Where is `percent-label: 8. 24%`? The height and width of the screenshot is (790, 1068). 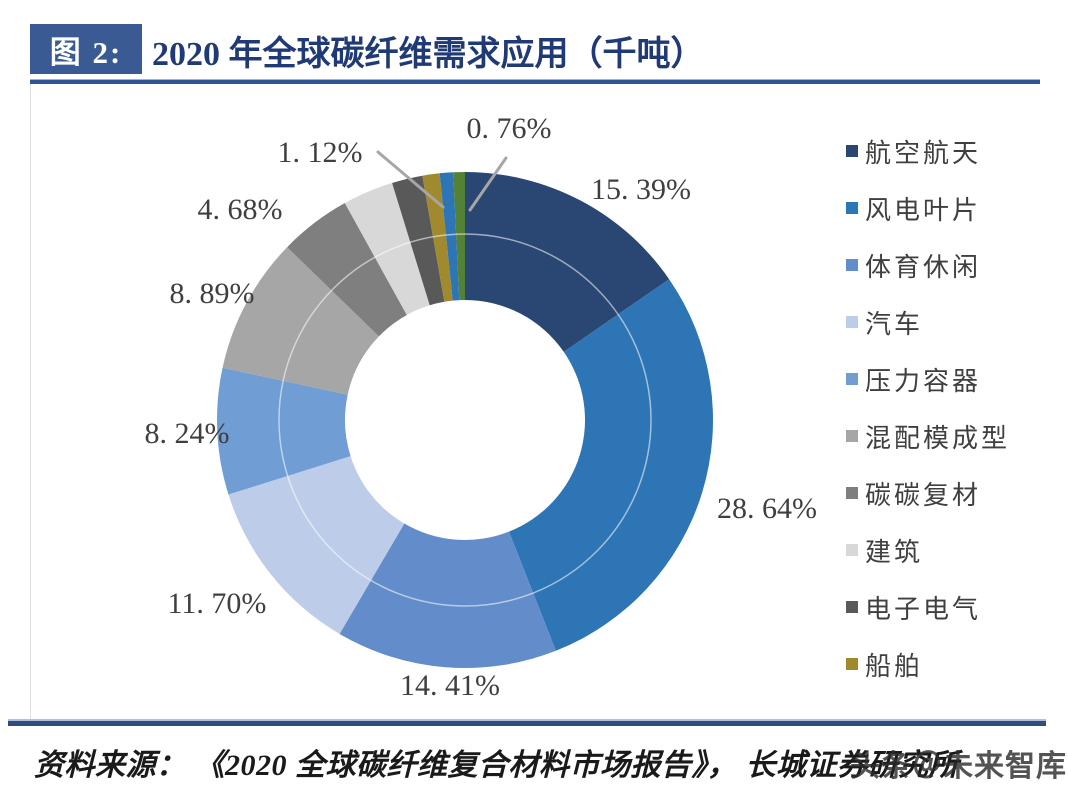
percent-label: 8. 24% is located at coordinates (187, 433).